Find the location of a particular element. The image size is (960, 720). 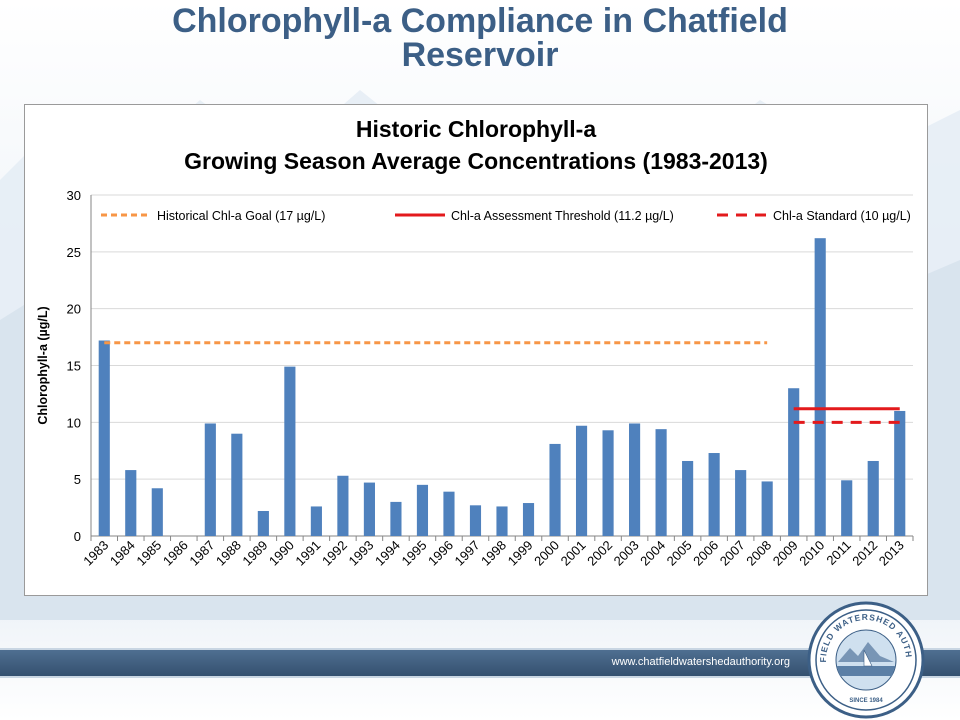

x-tick-label-2010: 2010 is located at coordinates (811, 553).